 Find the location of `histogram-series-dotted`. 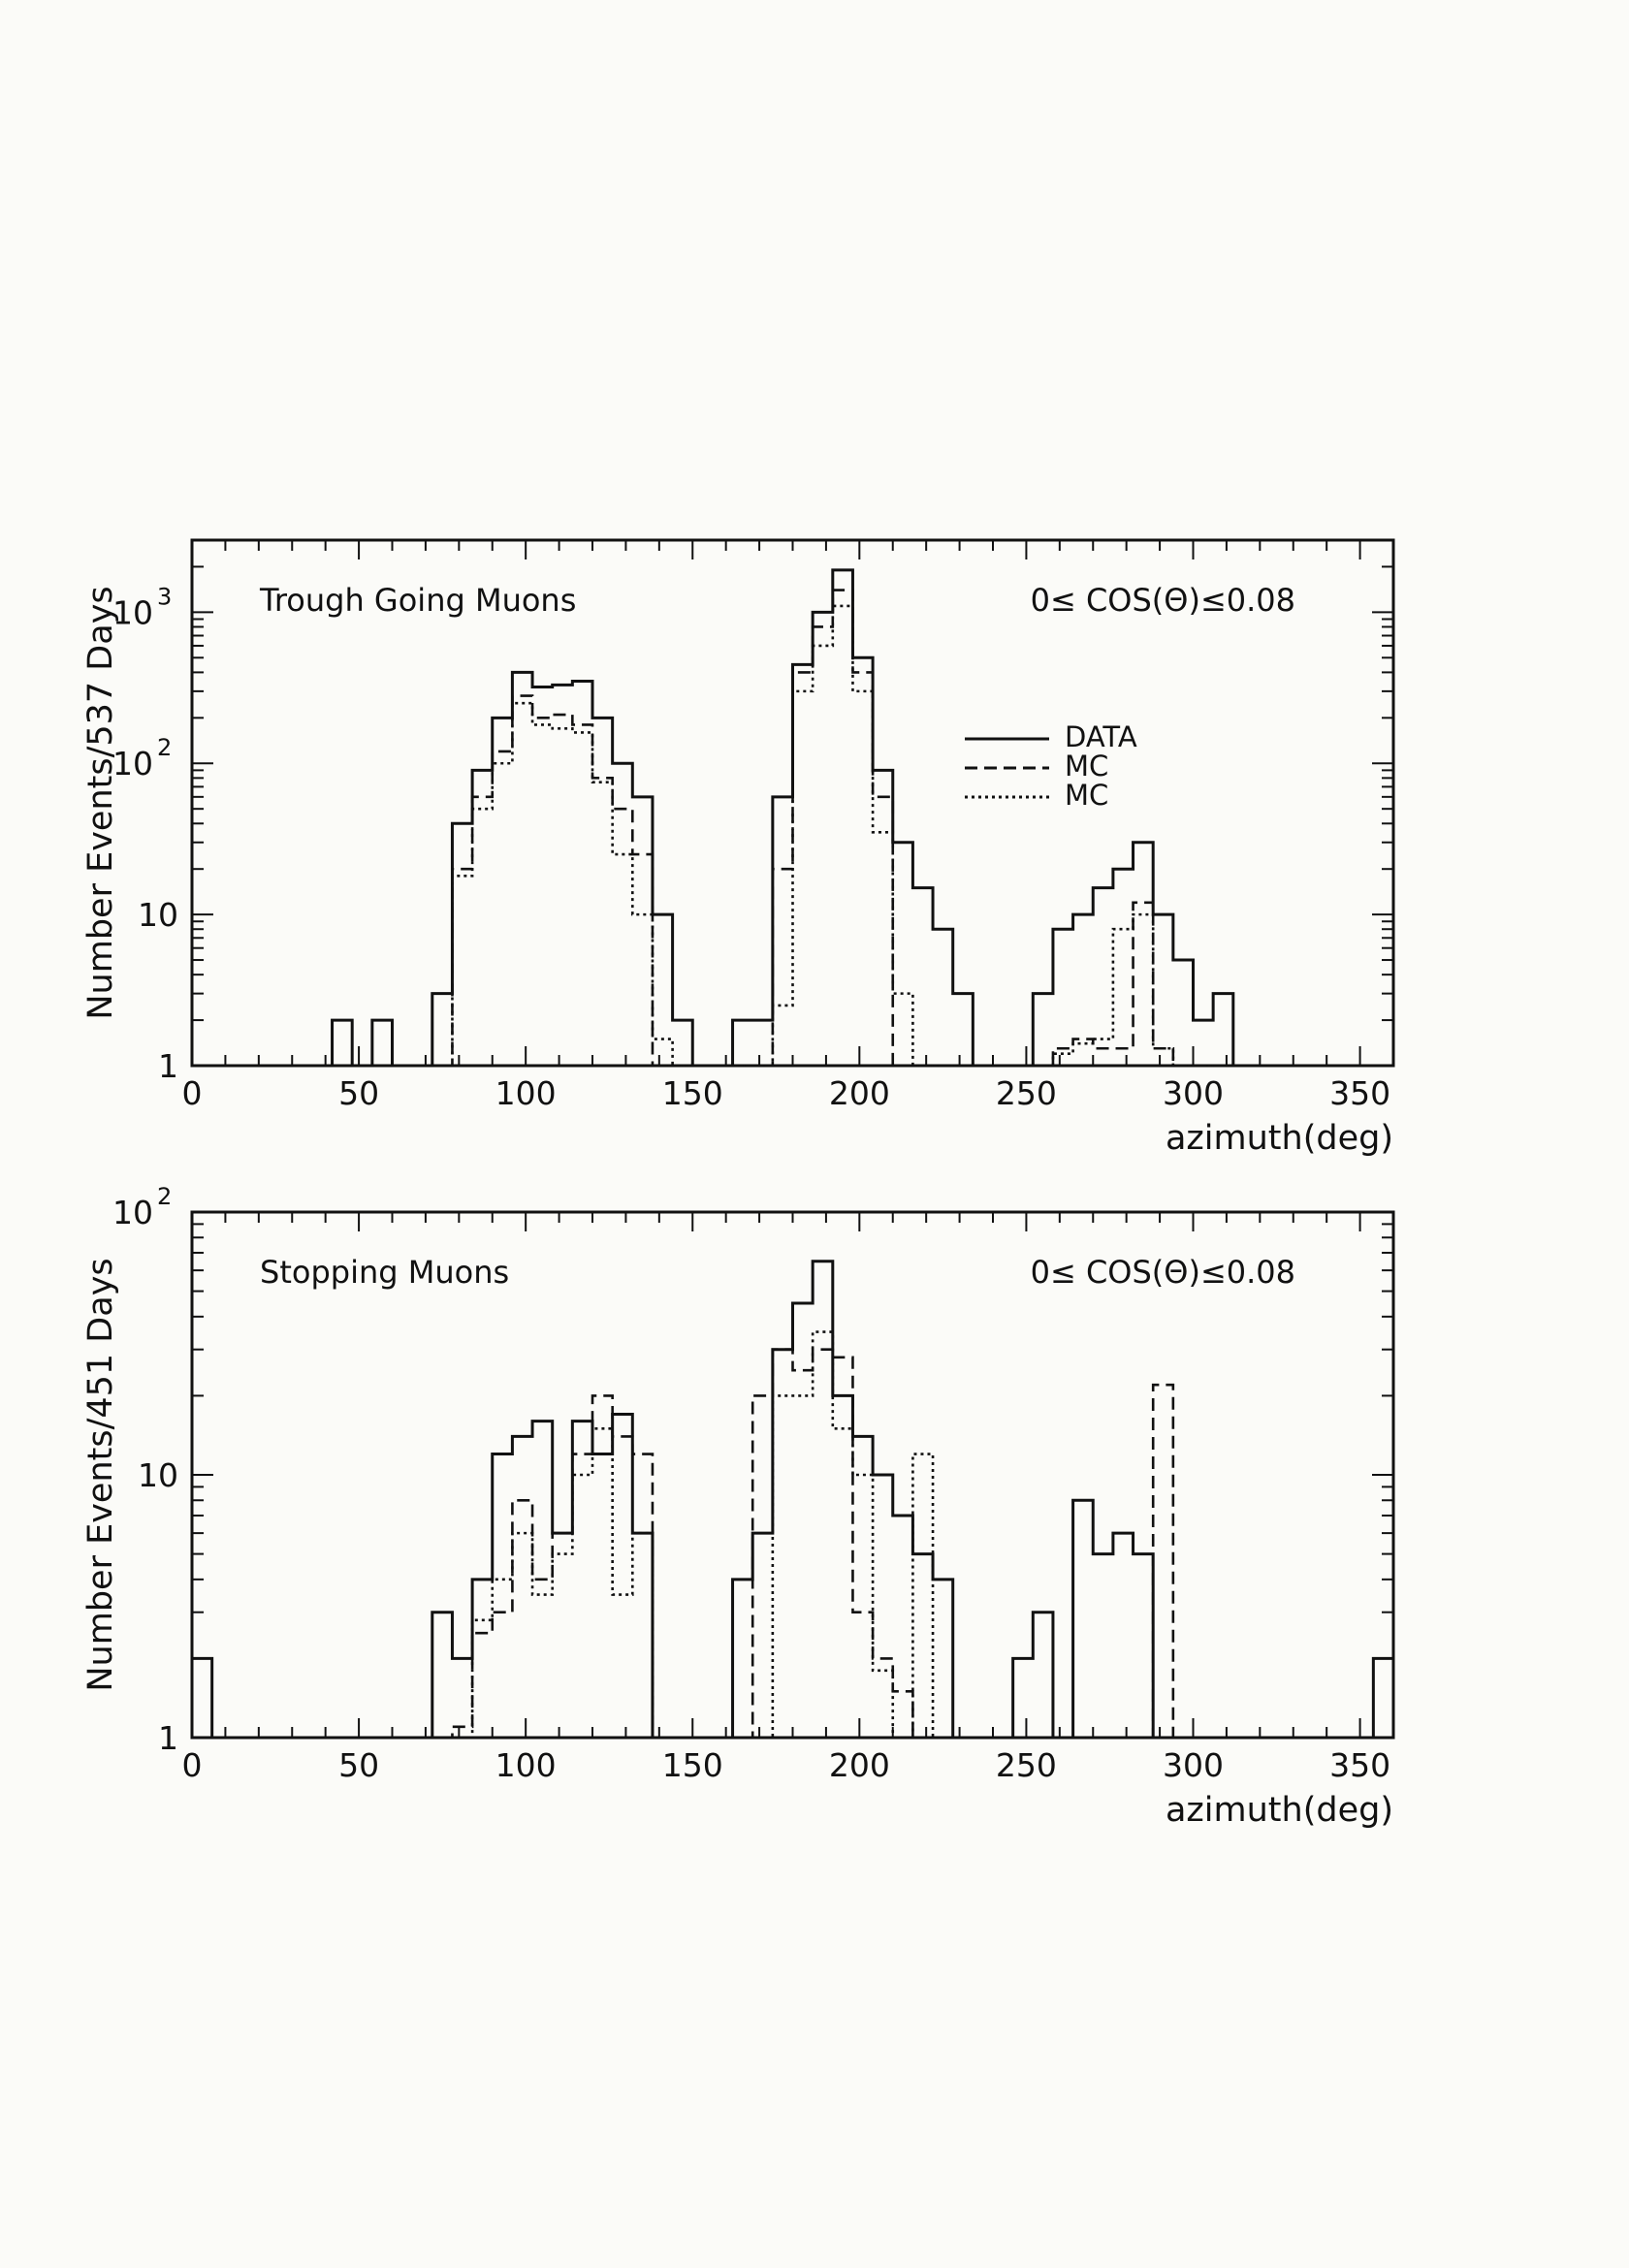

histogram-series-dotted is located at coordinates (792, 1535).